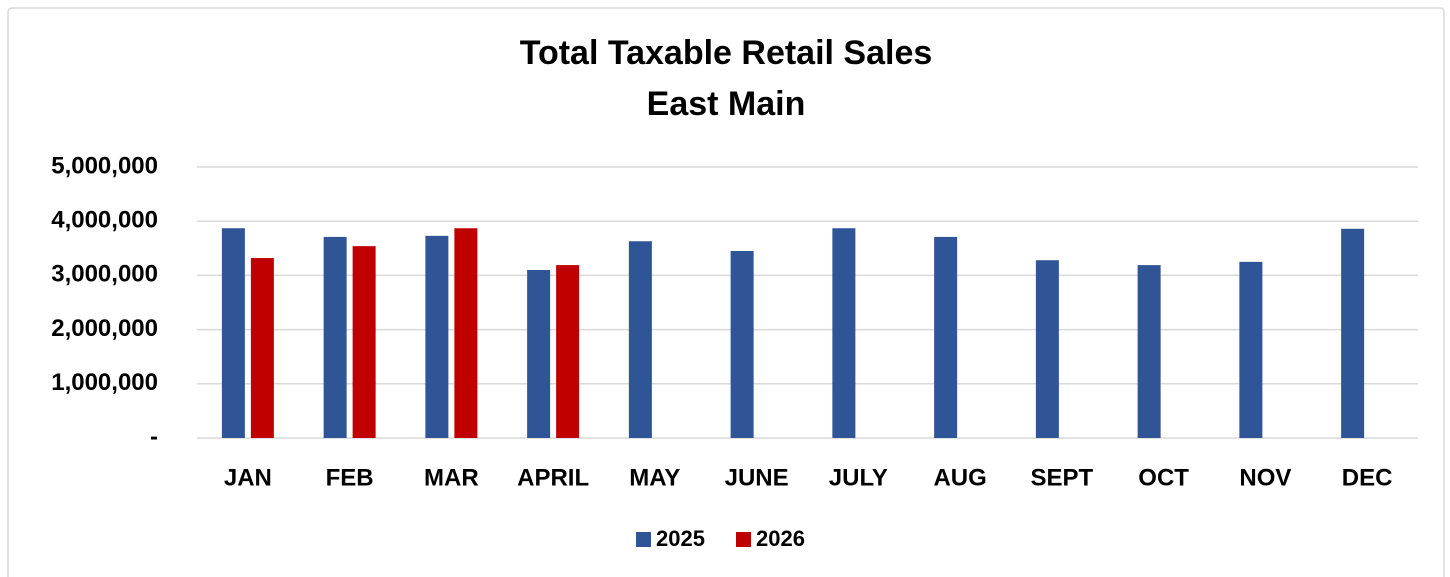 The width and height of the screenshot is (1450, 577). I want to click on x-tick-label: NOV, so click(1265, 477).